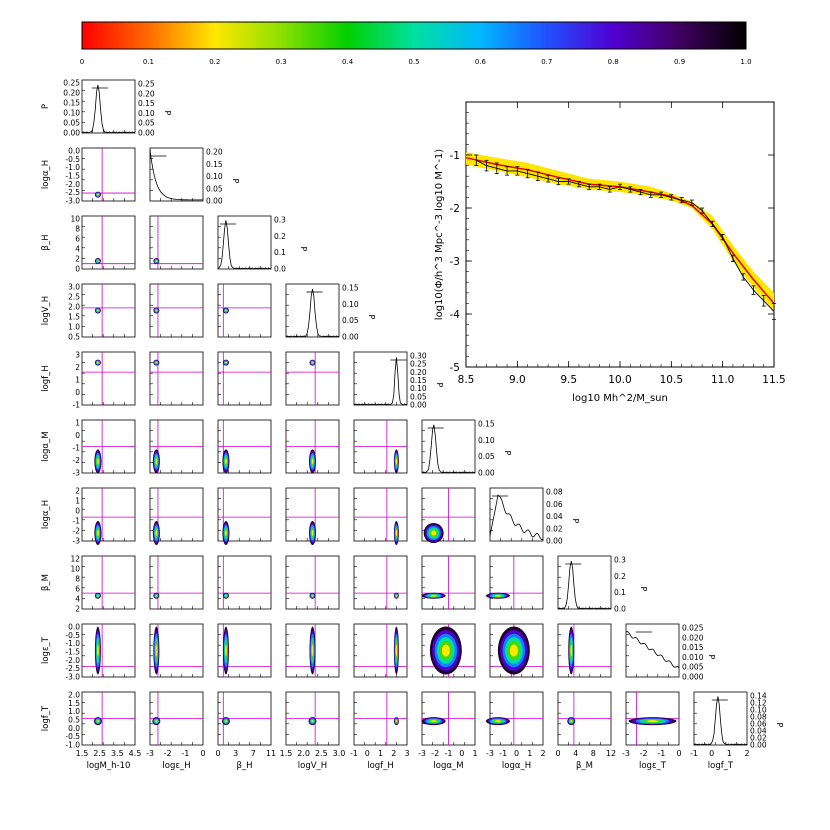  Describe the element at coordinates (312, 766) in the screenshot. I see `x-axis-label: logV_H` at that location.